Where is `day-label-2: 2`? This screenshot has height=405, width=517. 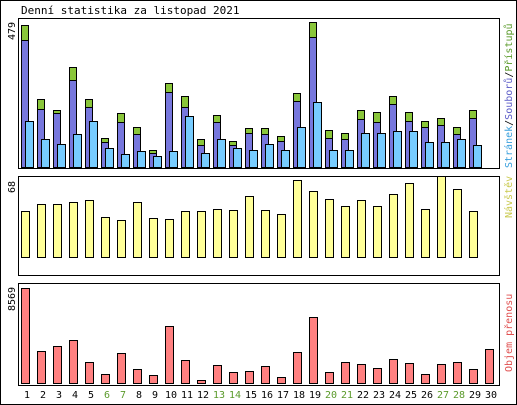
day-label-2: 2 is located at coordinates (43, 395).